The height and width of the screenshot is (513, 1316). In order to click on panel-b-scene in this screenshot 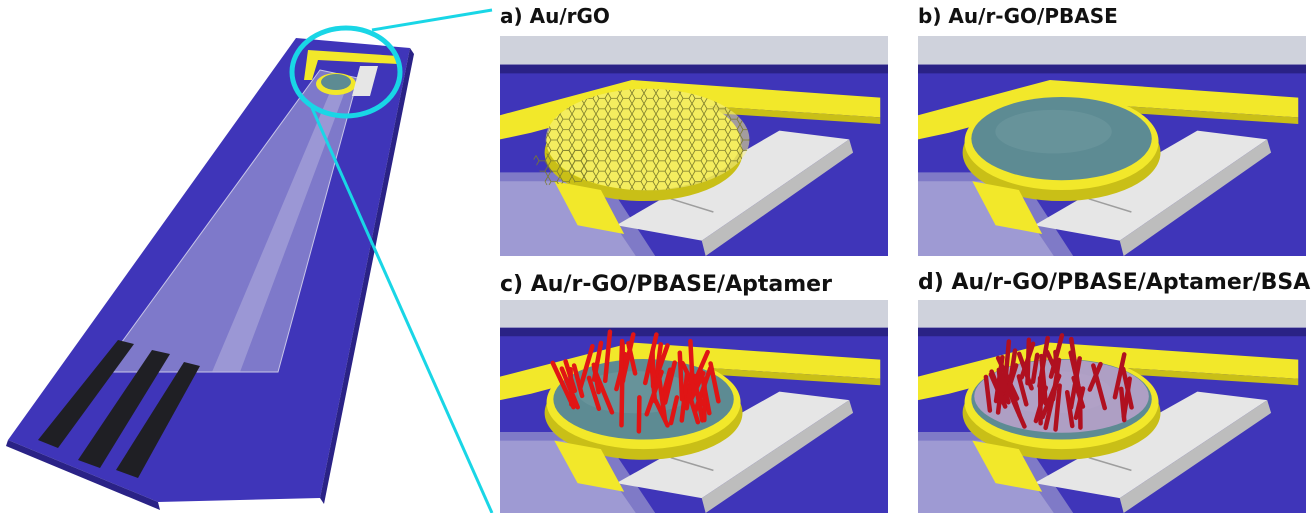, I will do `click(1112, 146)`.